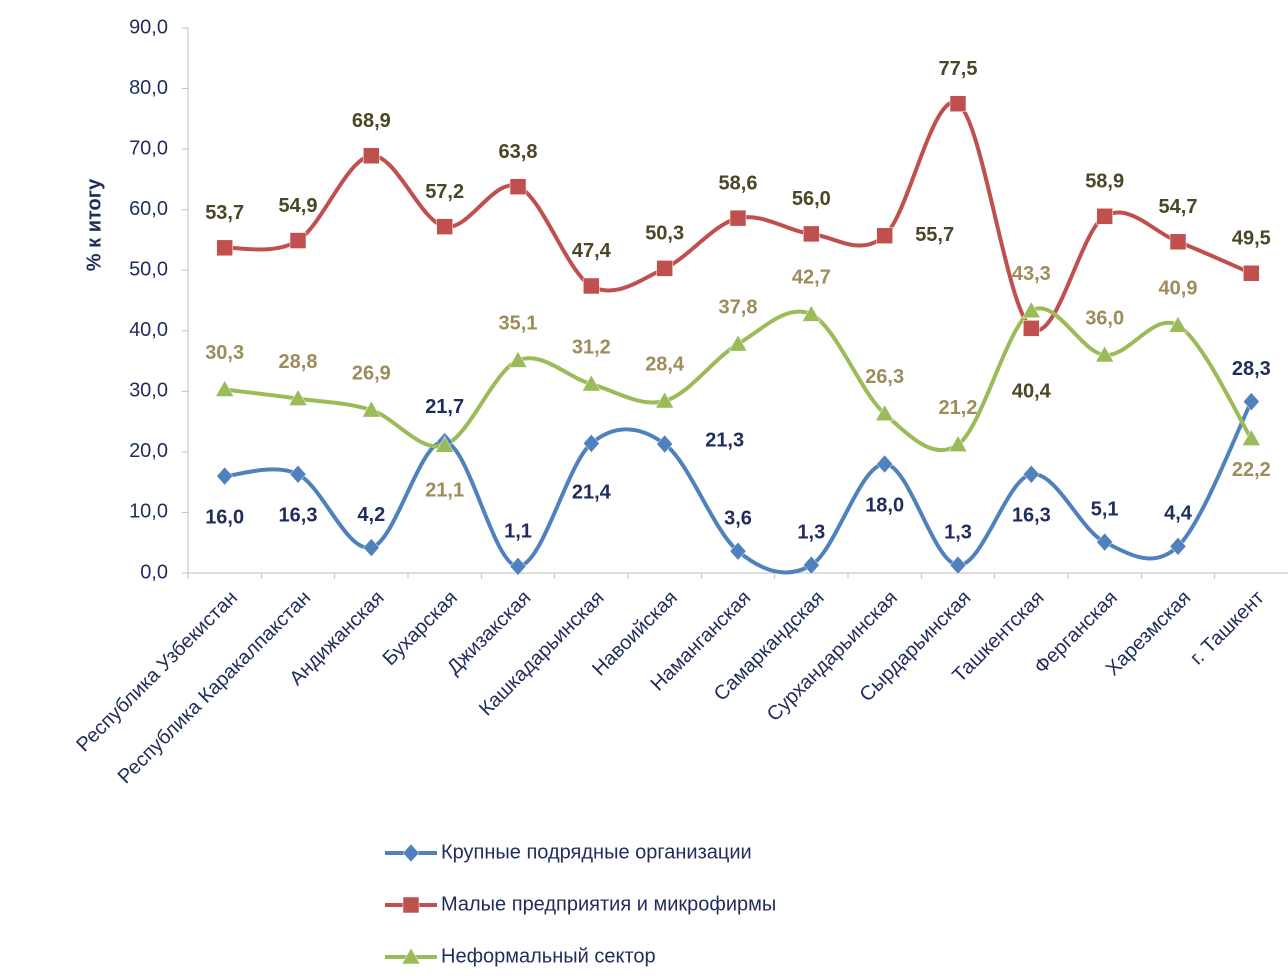 The height and width of the screenshot is (976, 1288). I want to click on x-tick-label: Кашкадарьинская, so click(542, 654).